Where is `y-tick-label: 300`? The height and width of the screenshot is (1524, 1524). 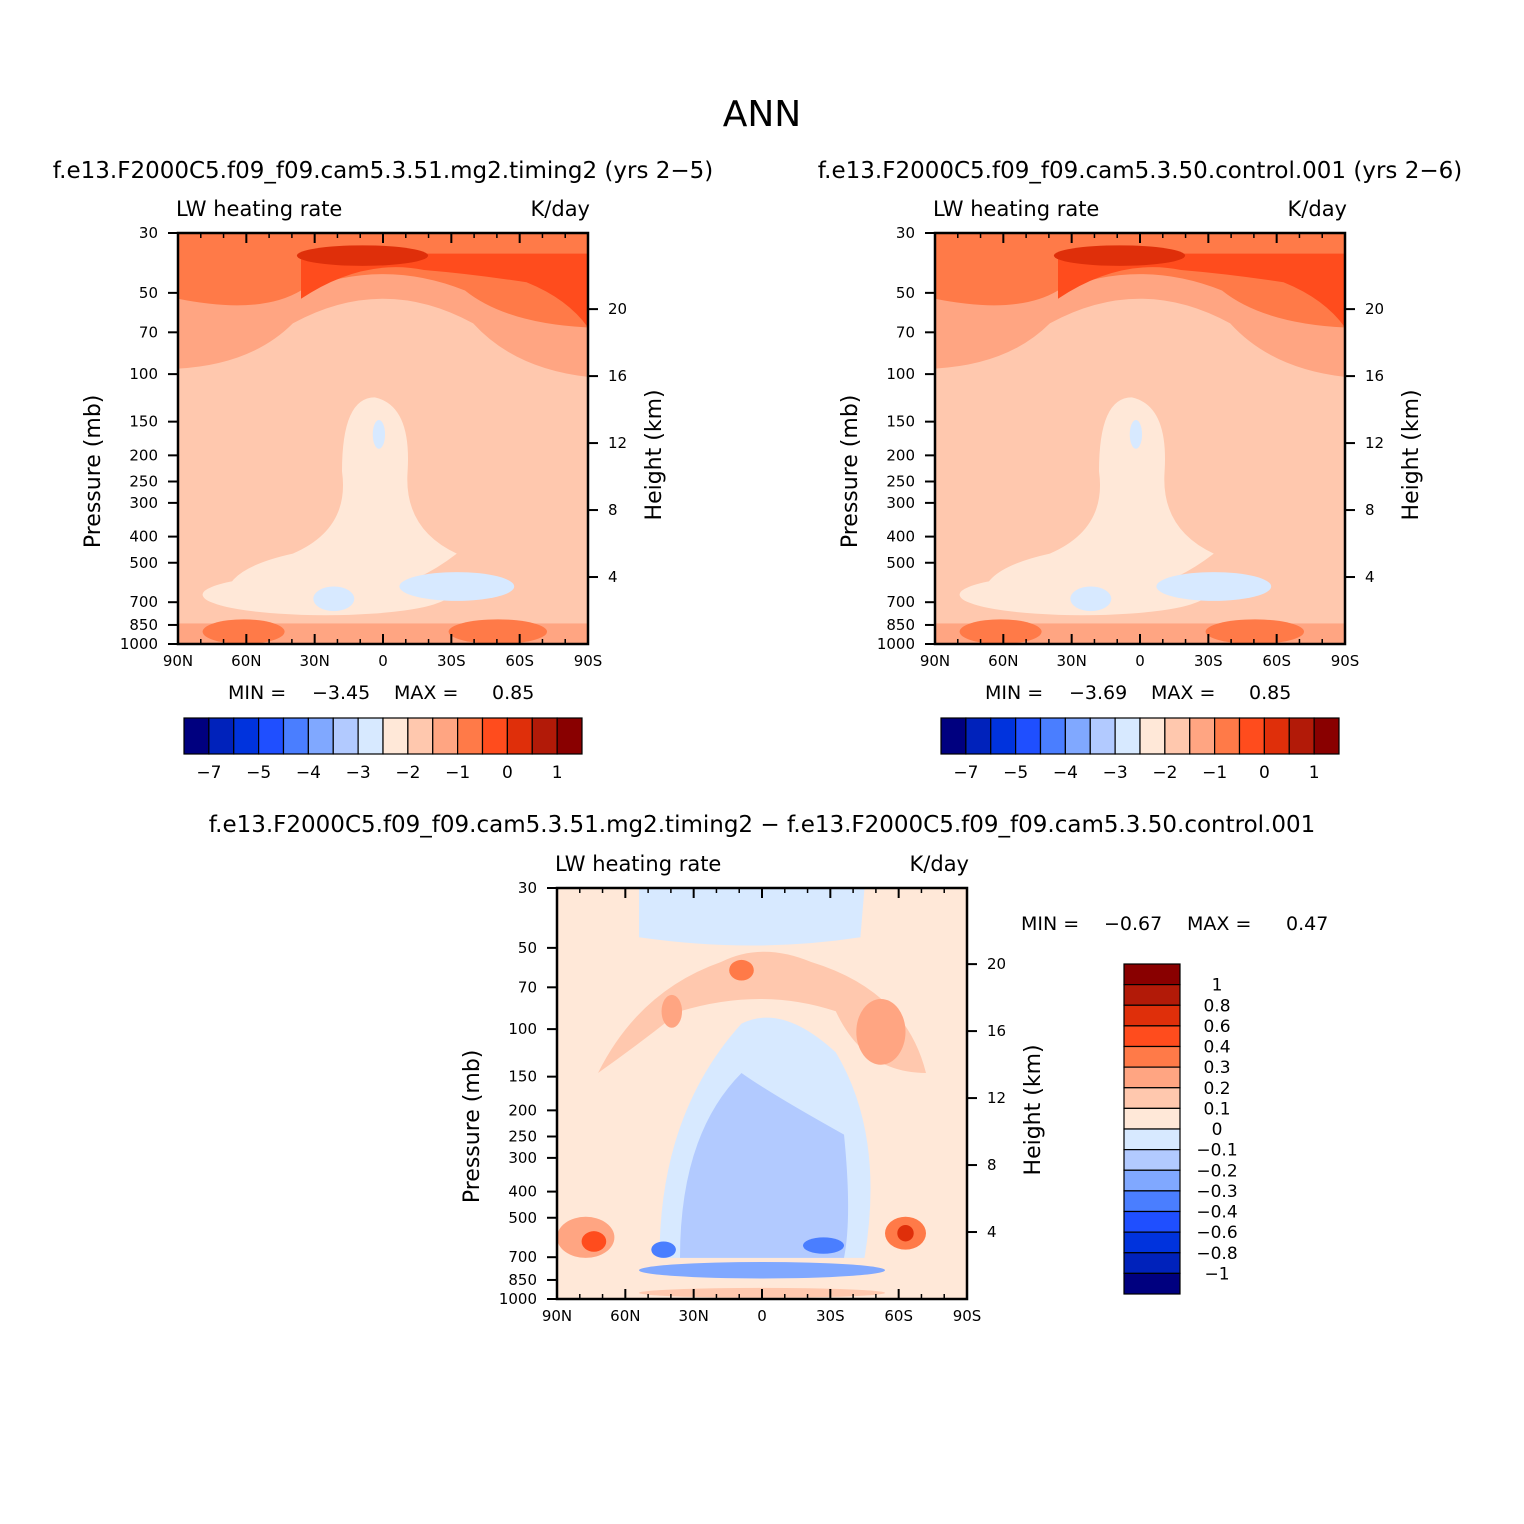
y-tick-label: 300 is located at coordinates (522, 1158).